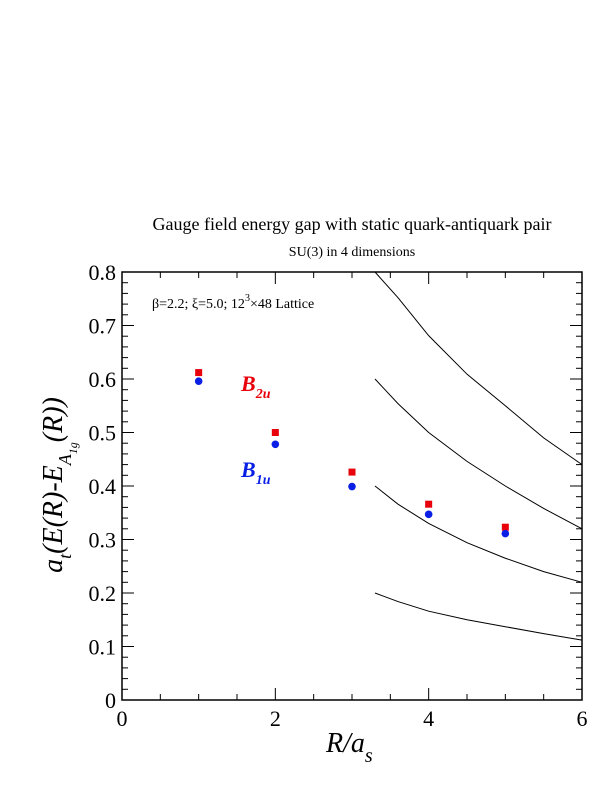 The image size is (612, 792). What do you see at coordinates (345, 743) in the screenshot?
I see `x-axis-label-main: R/a` at bounding box center [345, 743].